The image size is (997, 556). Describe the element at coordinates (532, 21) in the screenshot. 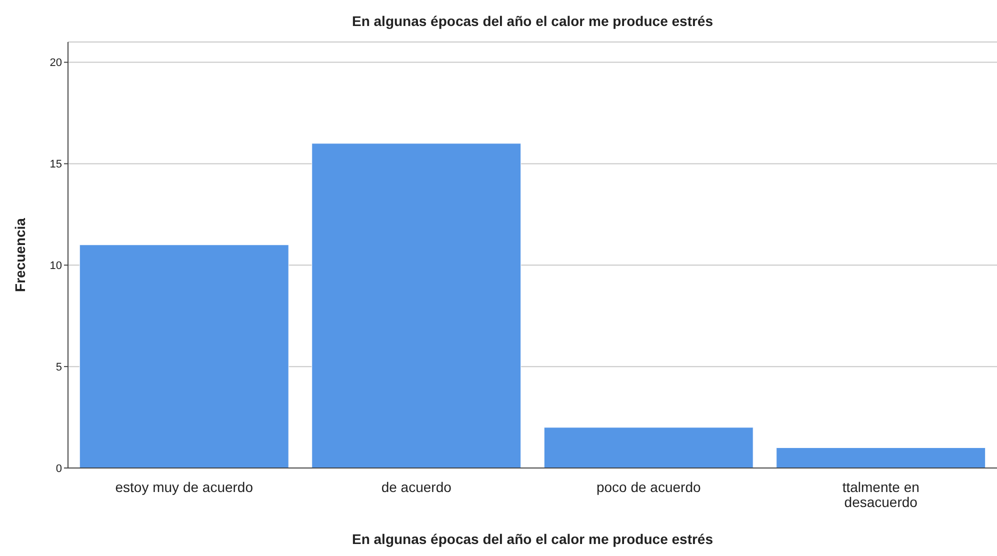

I see `chart-title: En algunas épocas del año el calor me produce estrés` at that location.